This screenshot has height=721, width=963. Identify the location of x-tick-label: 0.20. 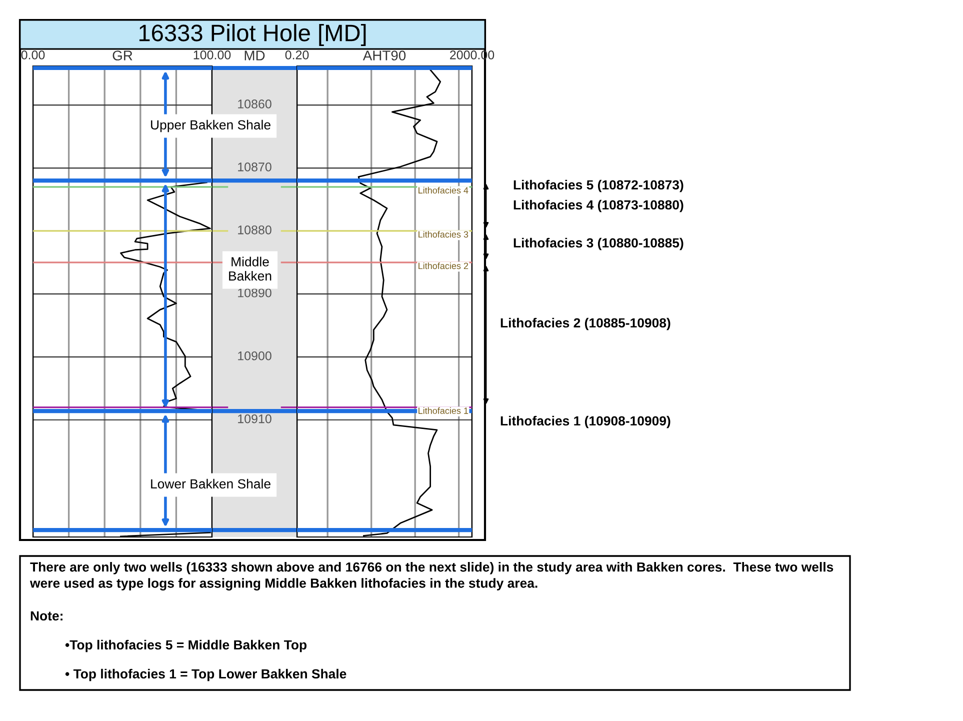
(297, 55).